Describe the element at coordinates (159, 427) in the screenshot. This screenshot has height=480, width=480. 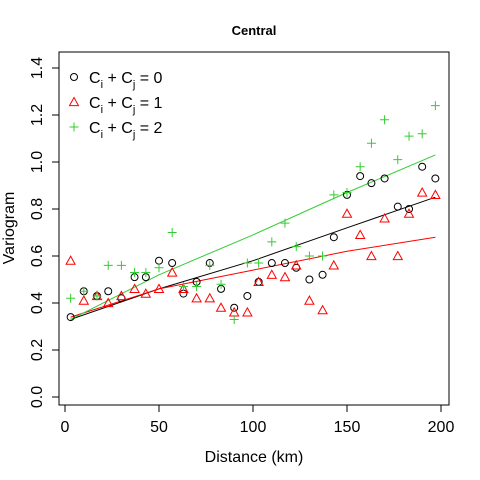
I see `x-tick-label: 50` at that location.